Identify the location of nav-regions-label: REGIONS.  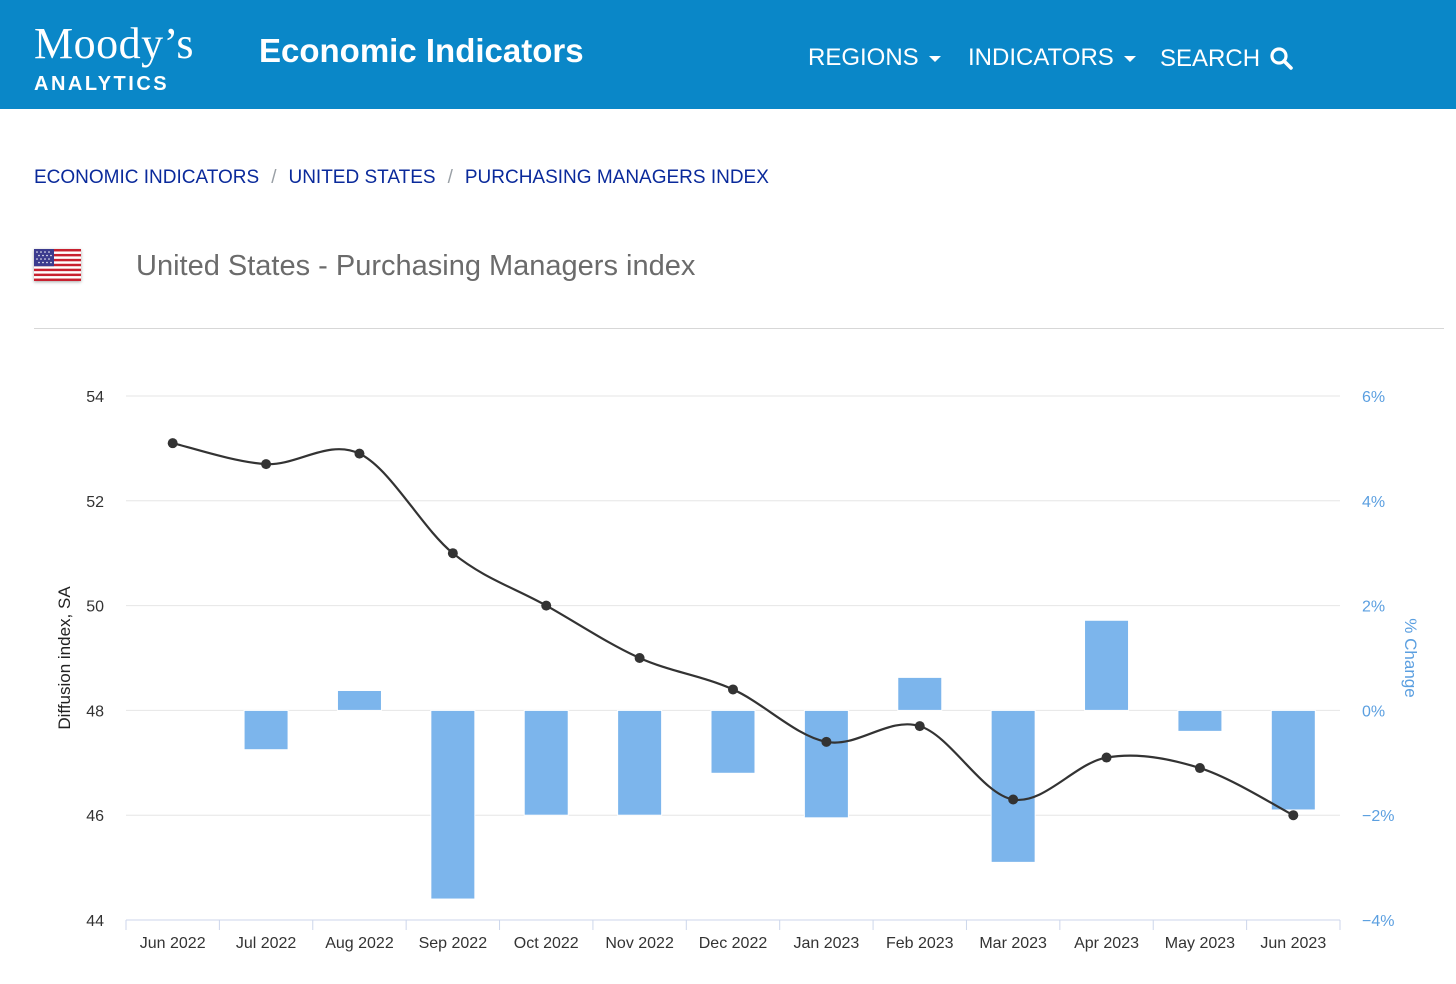
(863, 57).